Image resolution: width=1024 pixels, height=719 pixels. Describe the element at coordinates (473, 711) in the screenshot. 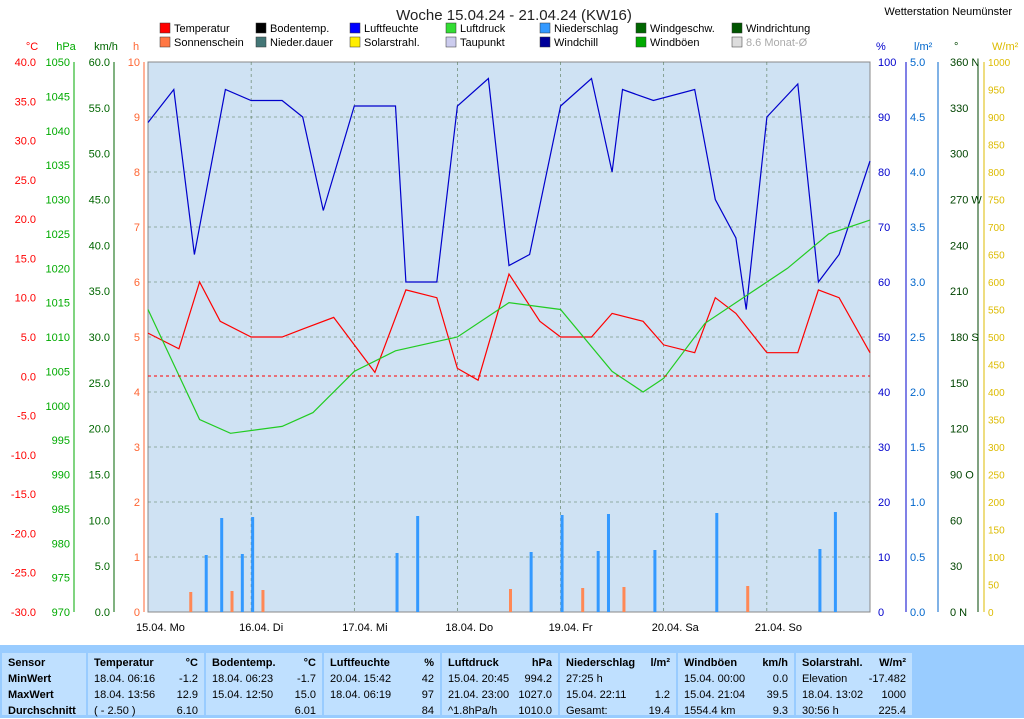

I see `stats-cell-label: ^1.8hPa/h` at that location.